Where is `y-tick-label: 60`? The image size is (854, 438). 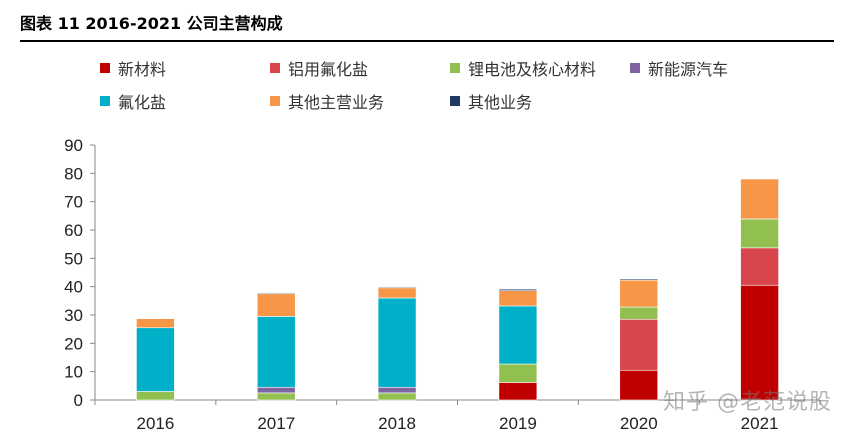
y-tick-label: 60 is located at coordinates (73, 230).